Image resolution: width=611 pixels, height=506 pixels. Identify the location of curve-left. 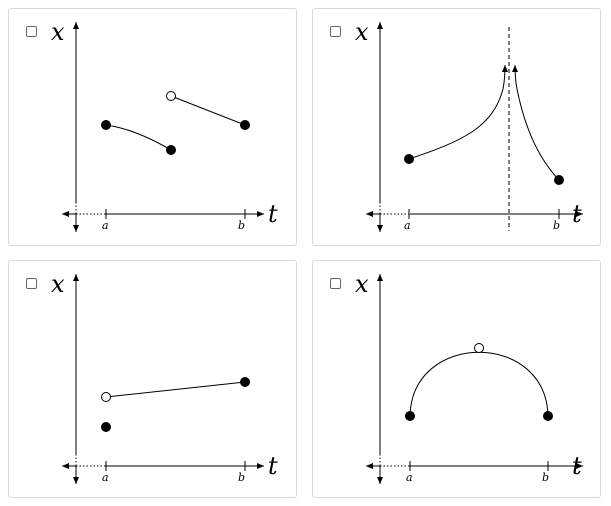
(458, 112).